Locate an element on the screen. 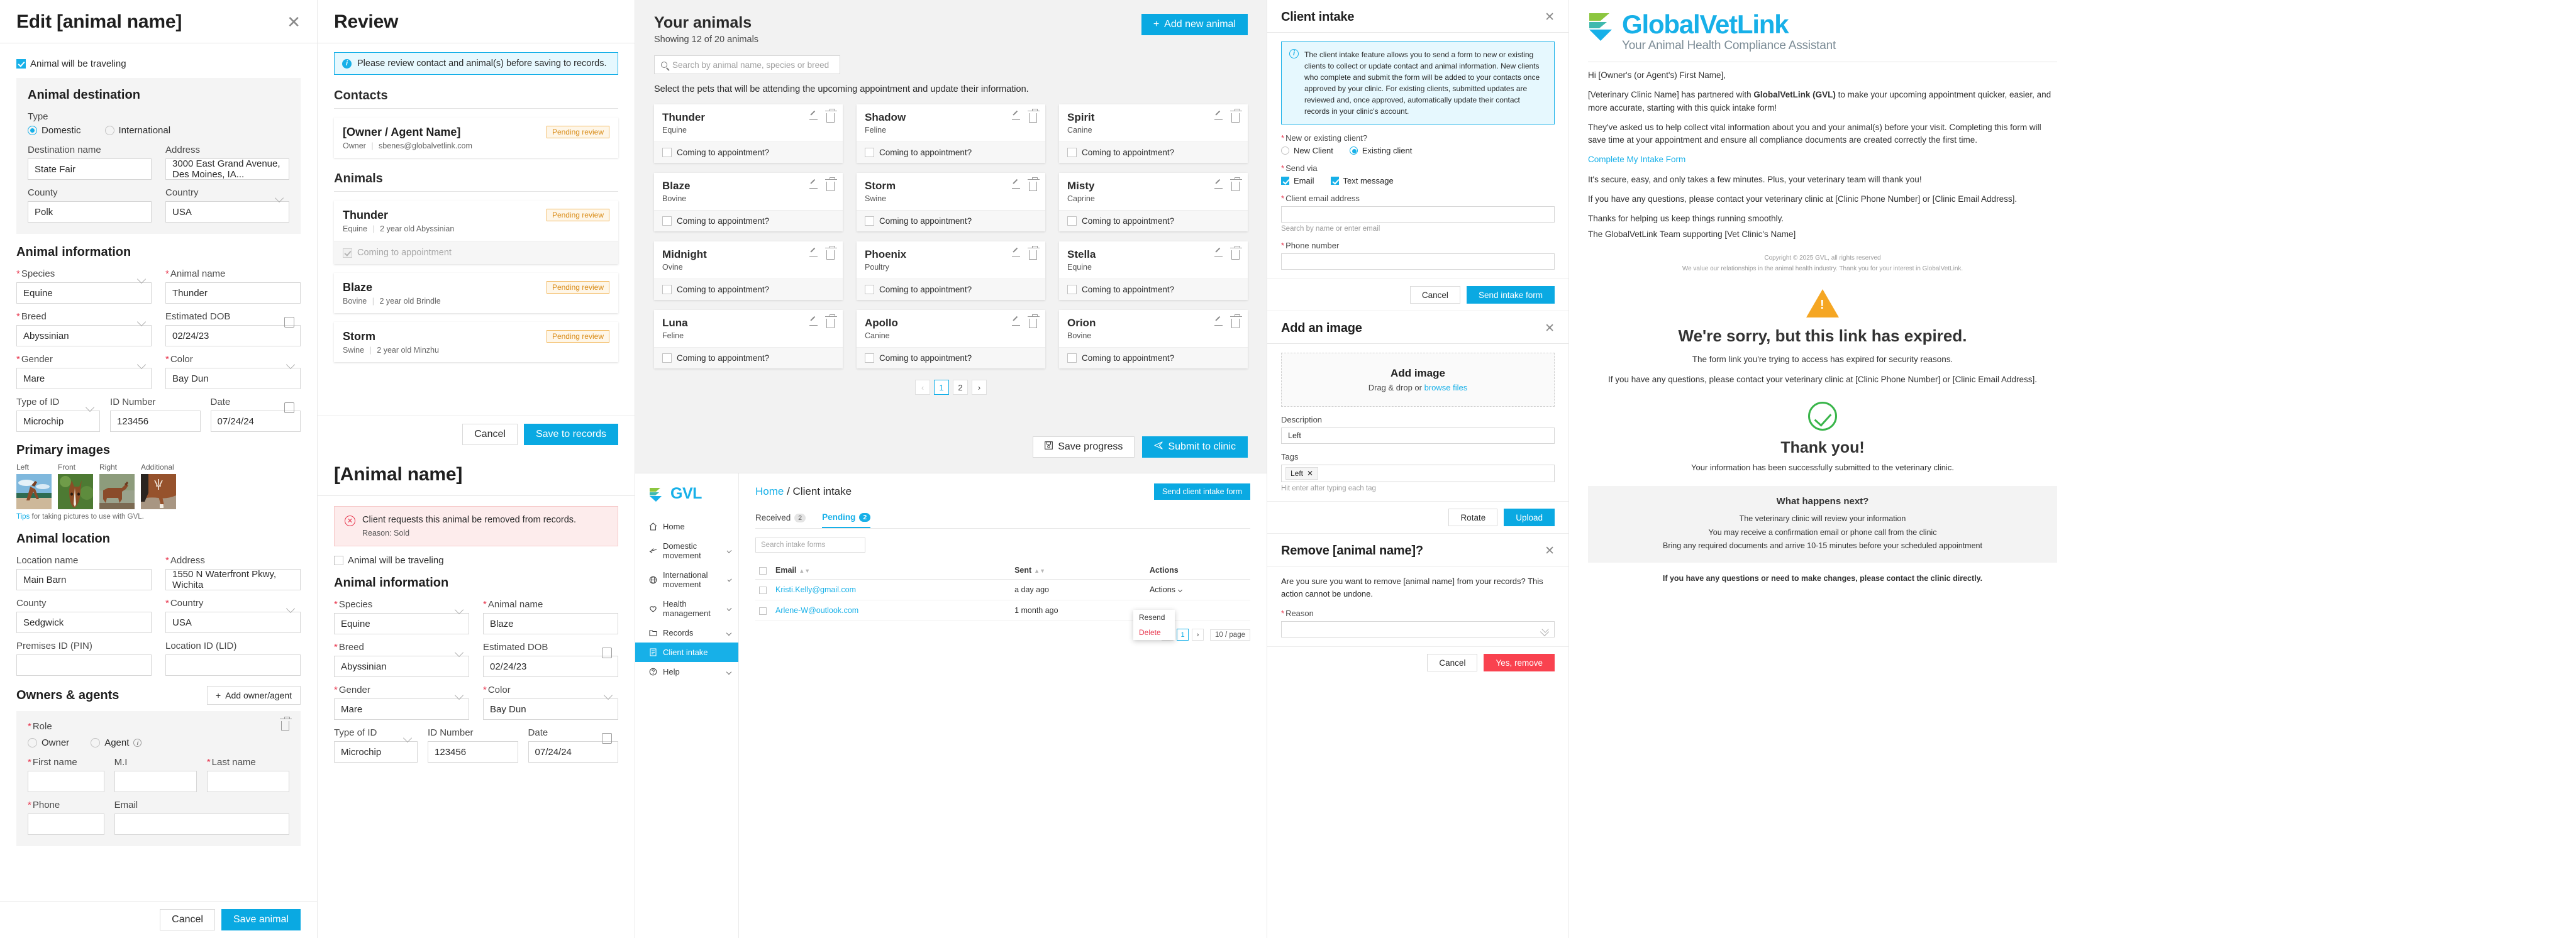 This screenshot has width=2576, height=938. submit-to-clinic-button: Submit to clinic is located at coordinates (1195, 447).